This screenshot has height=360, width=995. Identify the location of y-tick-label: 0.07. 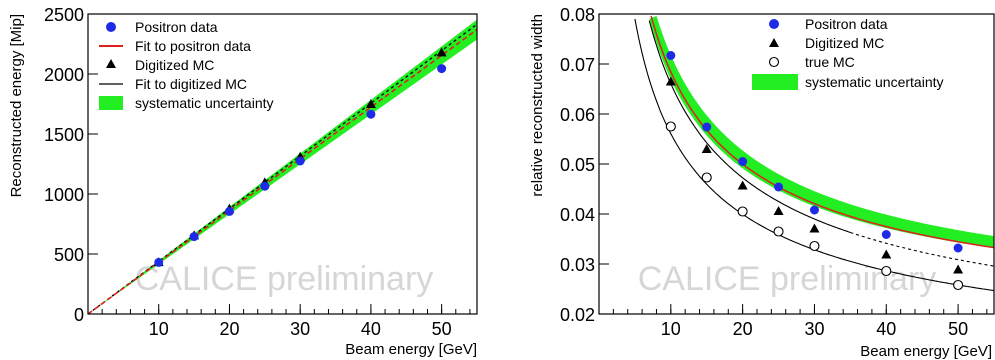
(577, 65).